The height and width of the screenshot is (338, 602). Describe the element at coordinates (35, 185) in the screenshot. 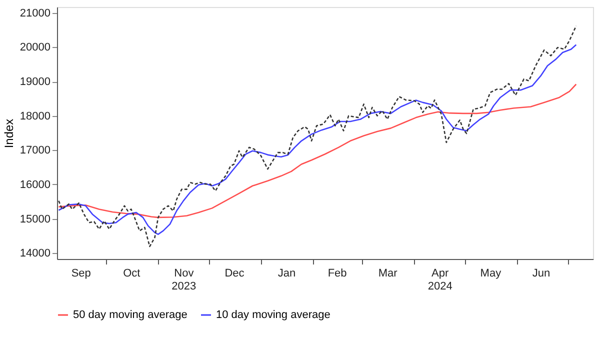

I see `y-tick-label: 16000` at that location.